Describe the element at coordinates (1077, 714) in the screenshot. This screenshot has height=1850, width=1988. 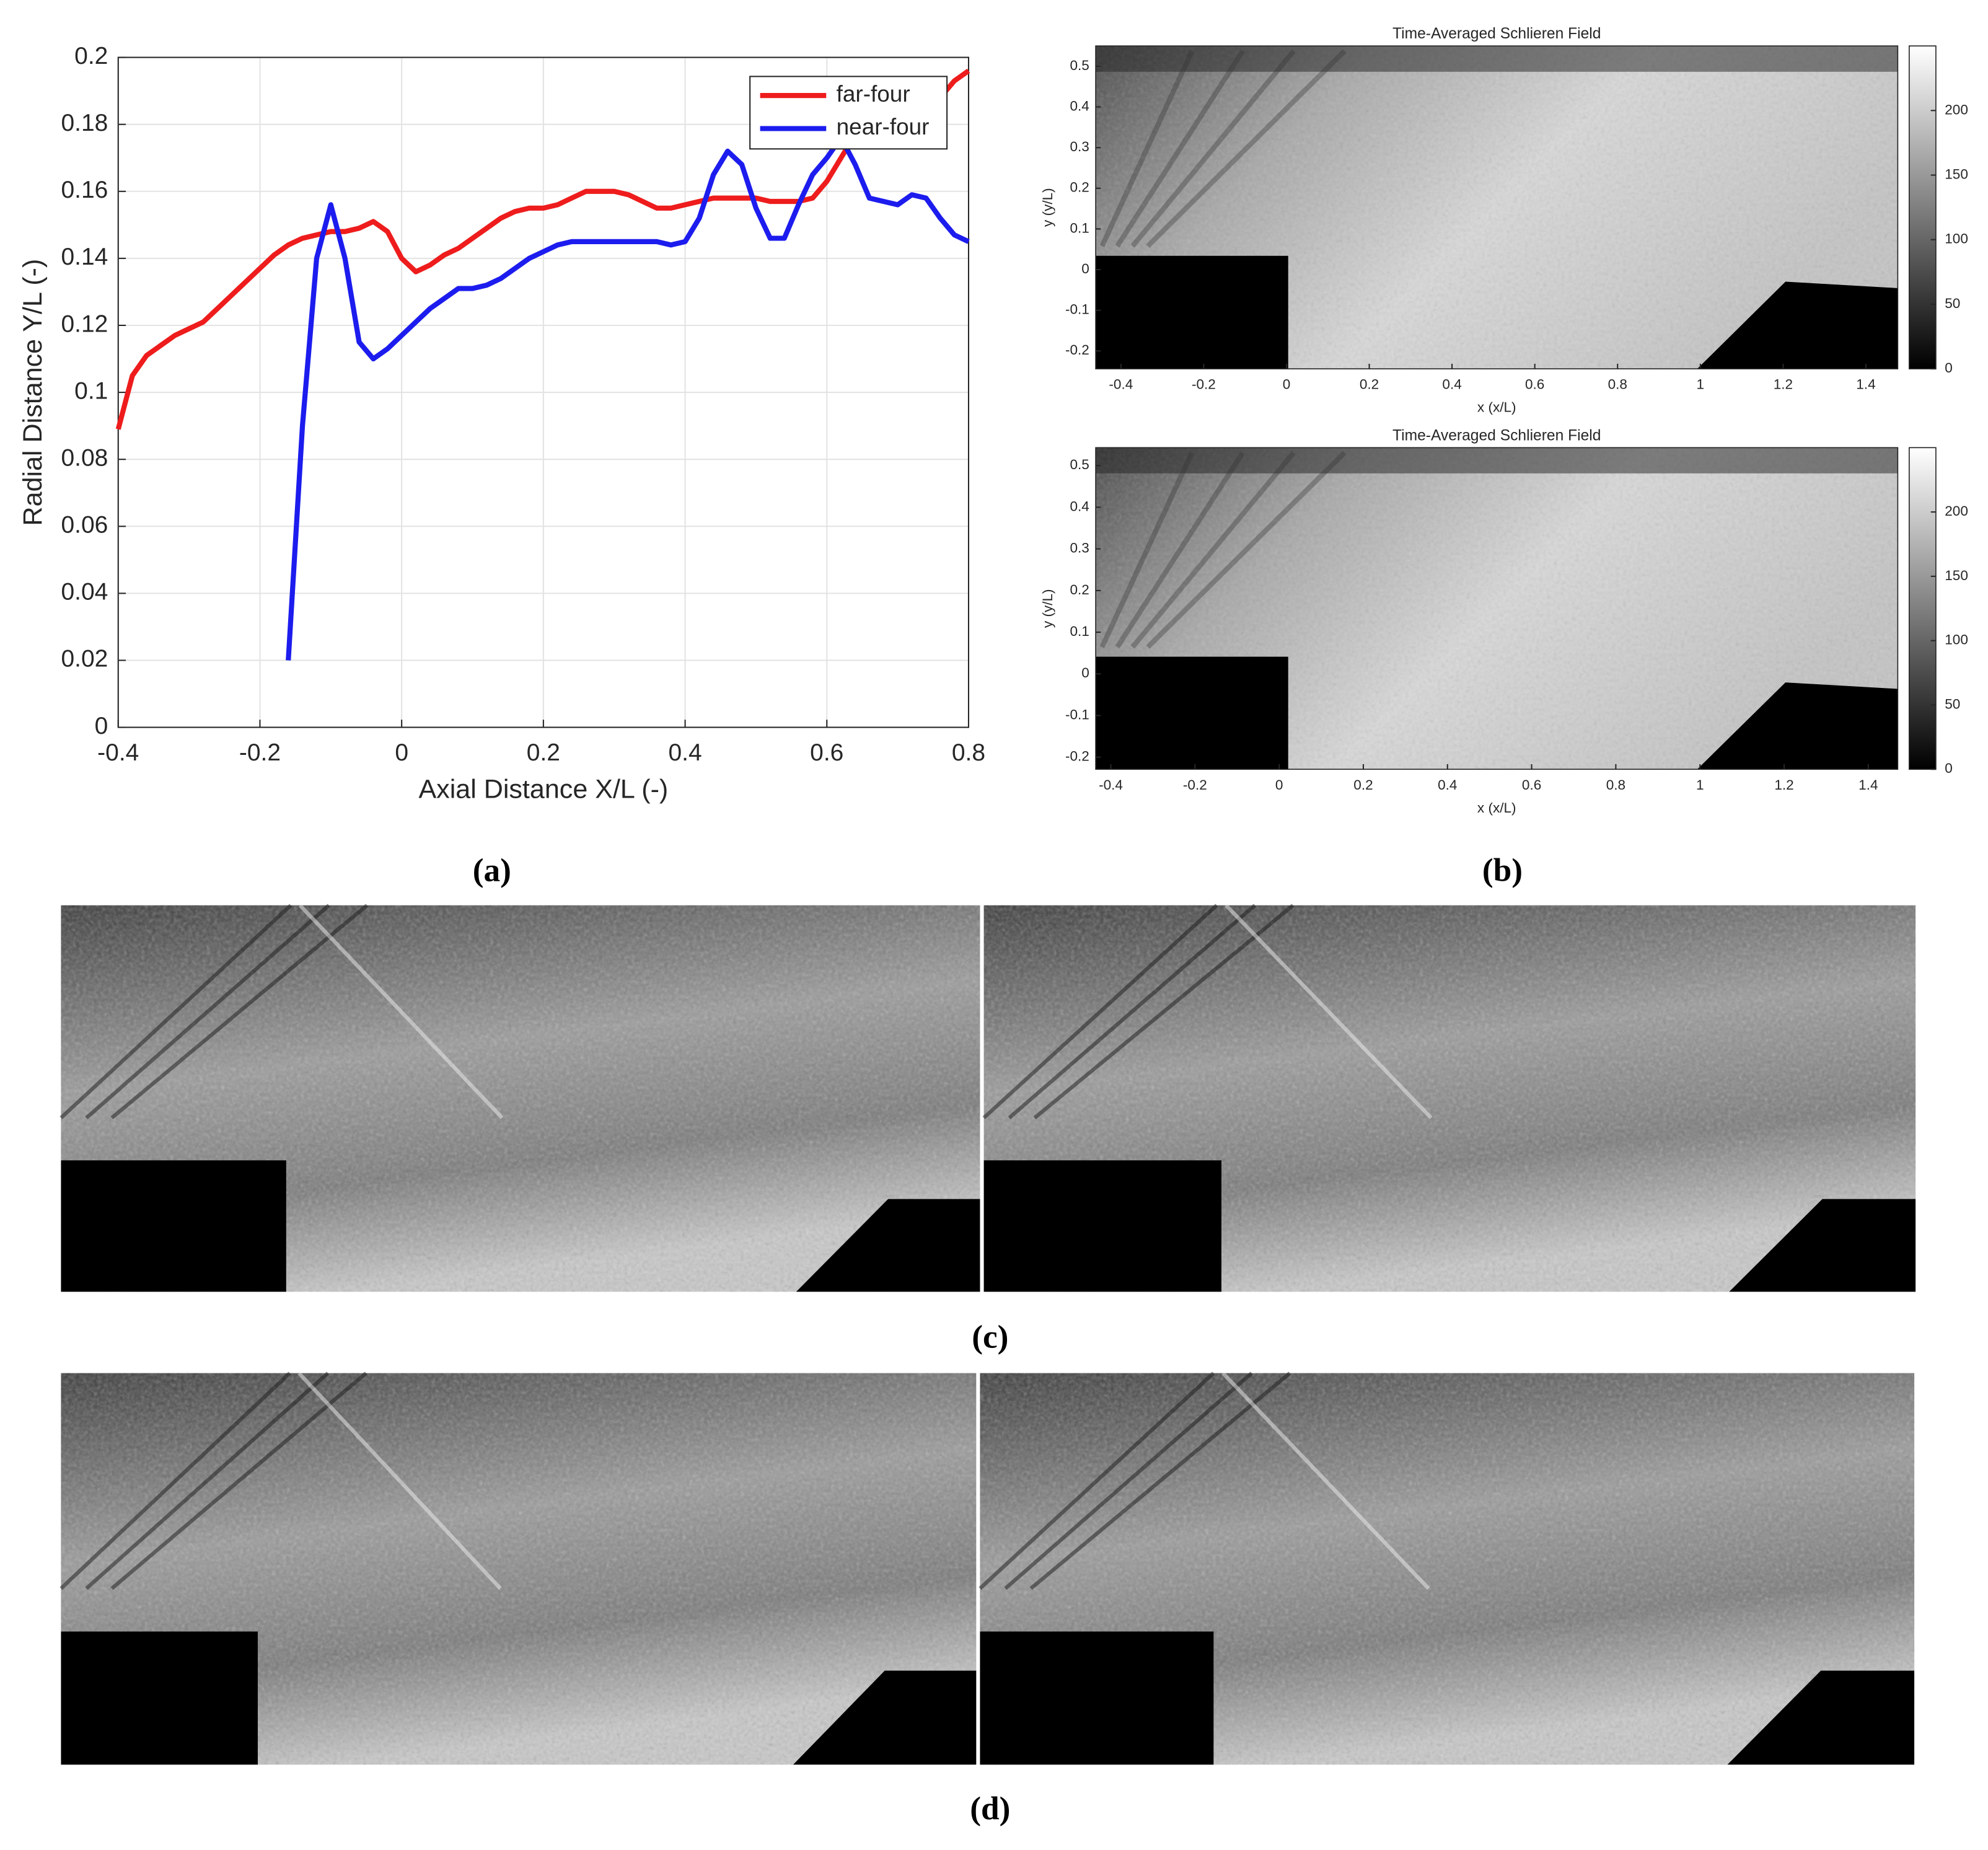
I see `y-tick-label: -0.1` at that location.